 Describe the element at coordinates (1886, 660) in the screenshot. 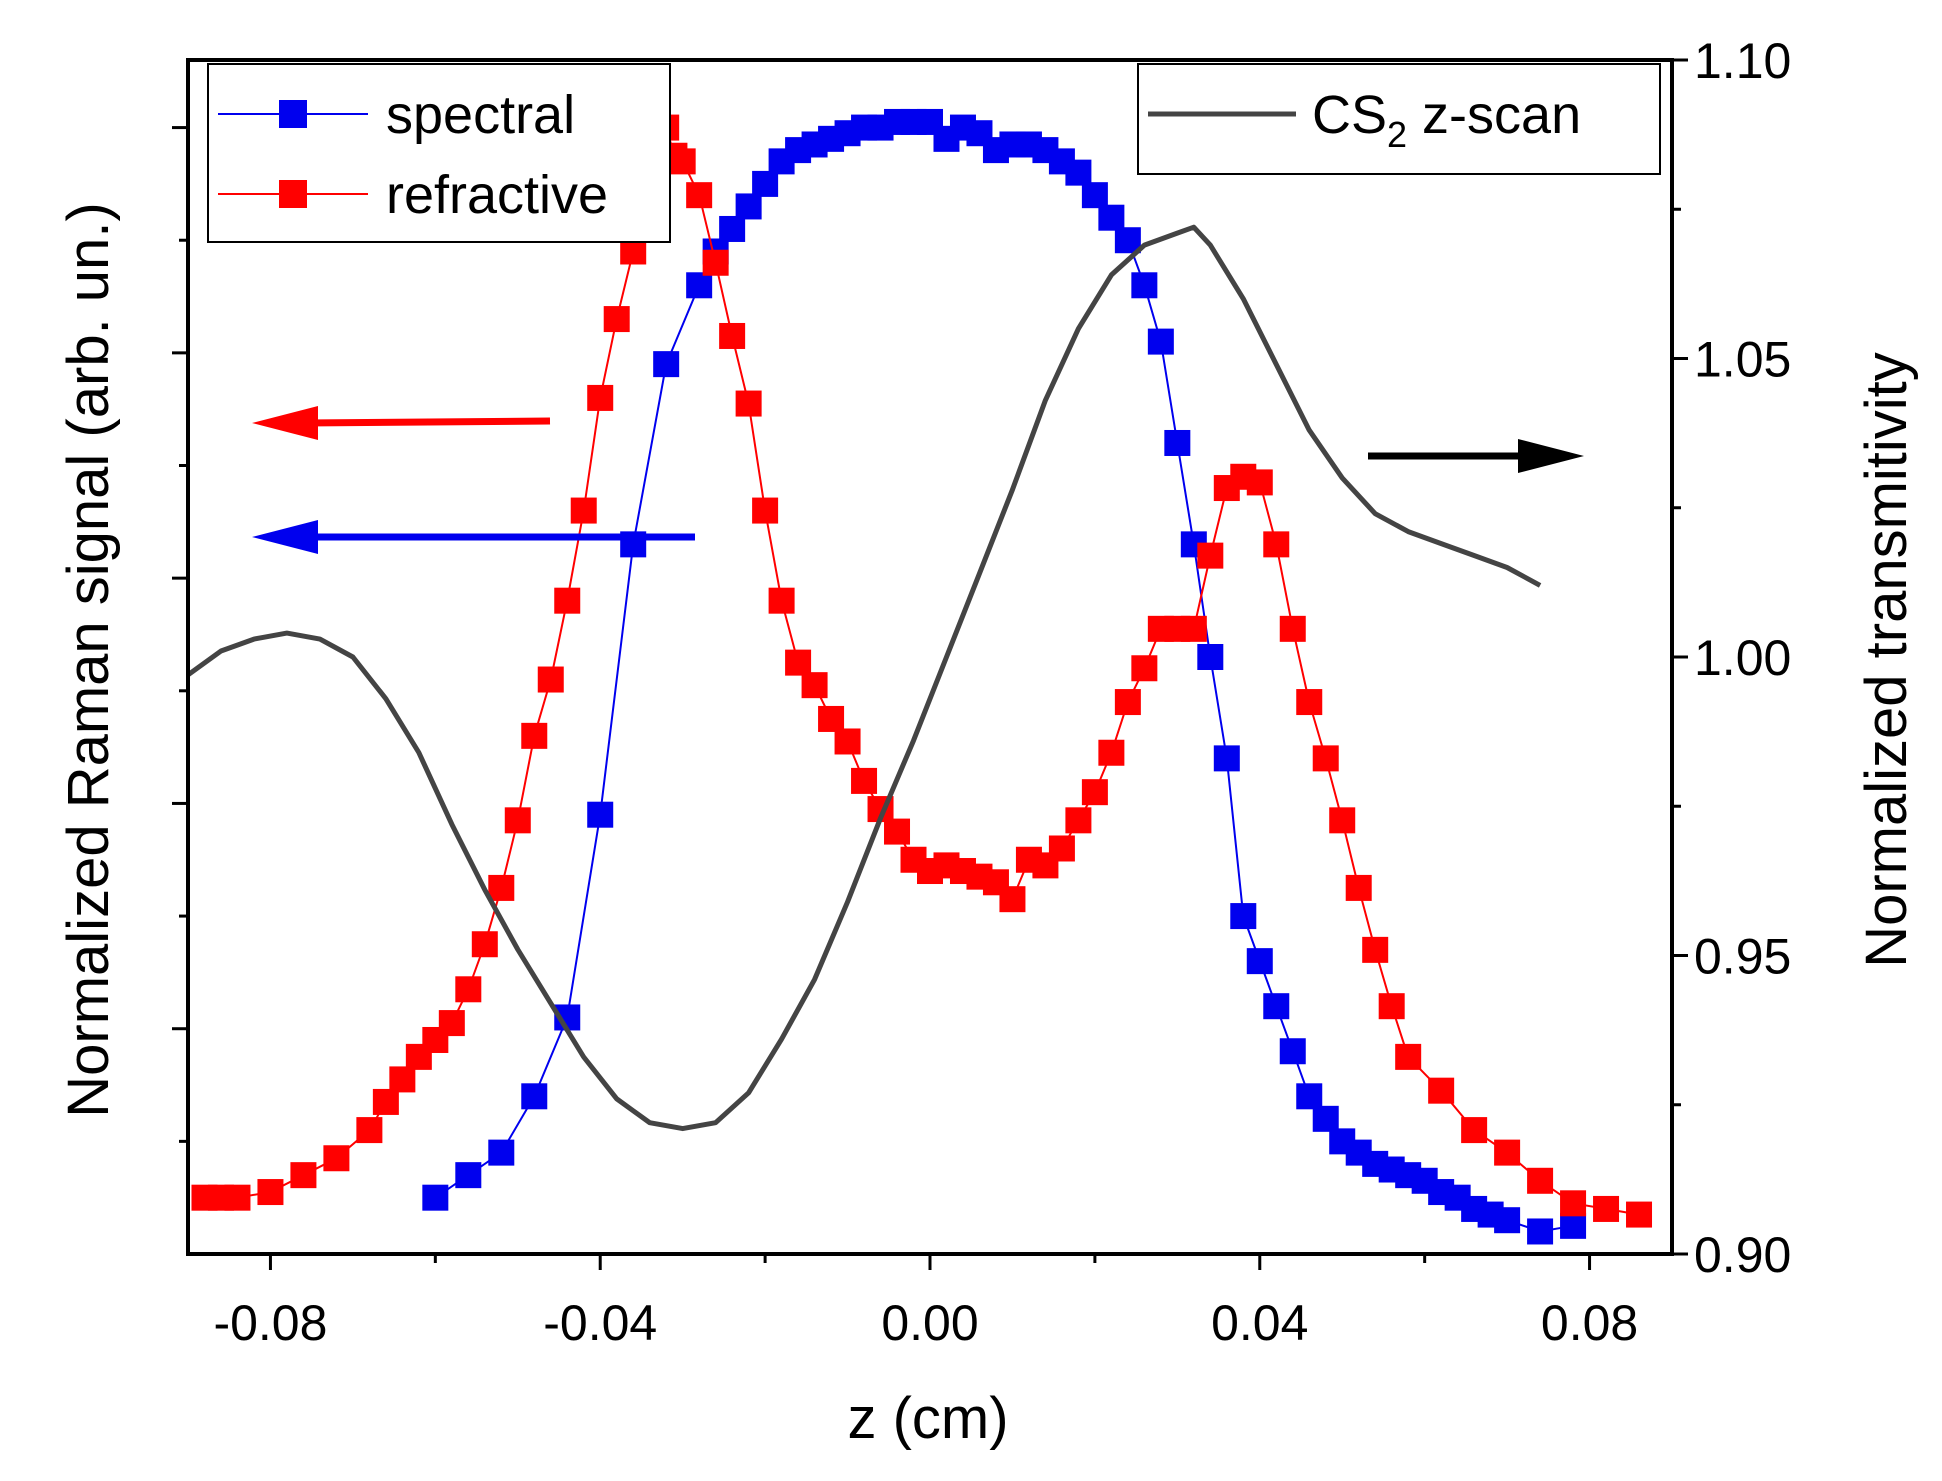

I see `y-axis-right-title: Normalized transmitivity` at that location.